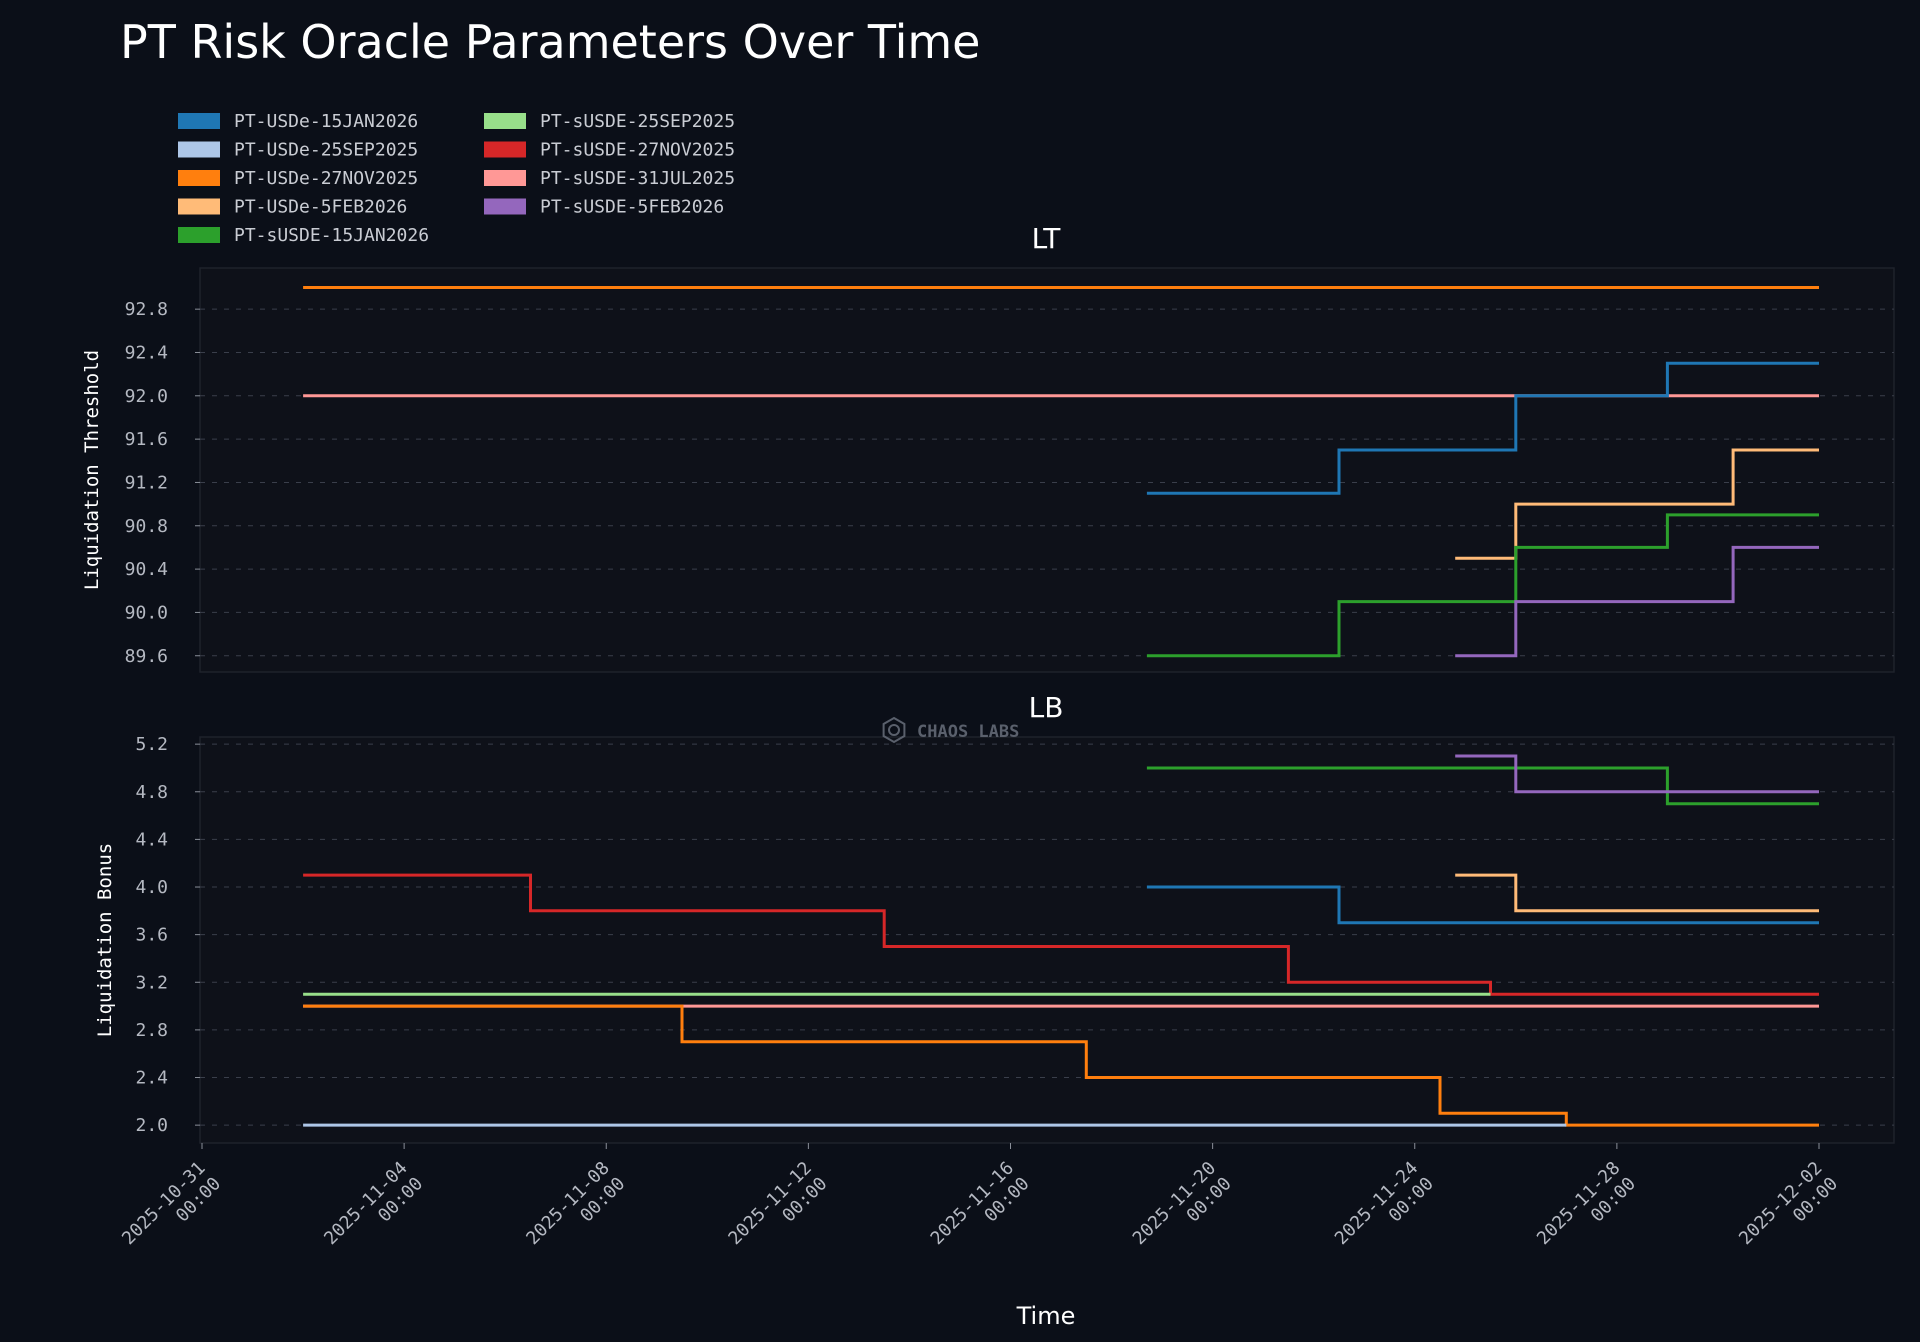 Image resolution: width=1920 pixels, height=1342 pixels. Describe the element at coordinates (331, 235) in the screenshot. I see `legend-label: PT-sUSDE-15JAN2026` at that location.